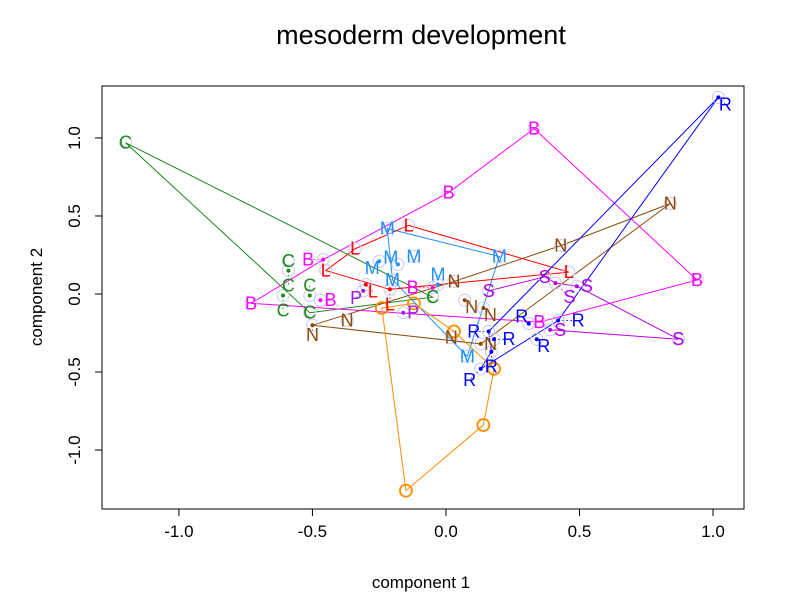 The height and width of the screenshot is (616, 792). Describe the element at coordinates (74, 294) in the screenshot. I see `y-tick-label: 0.0` at that location.